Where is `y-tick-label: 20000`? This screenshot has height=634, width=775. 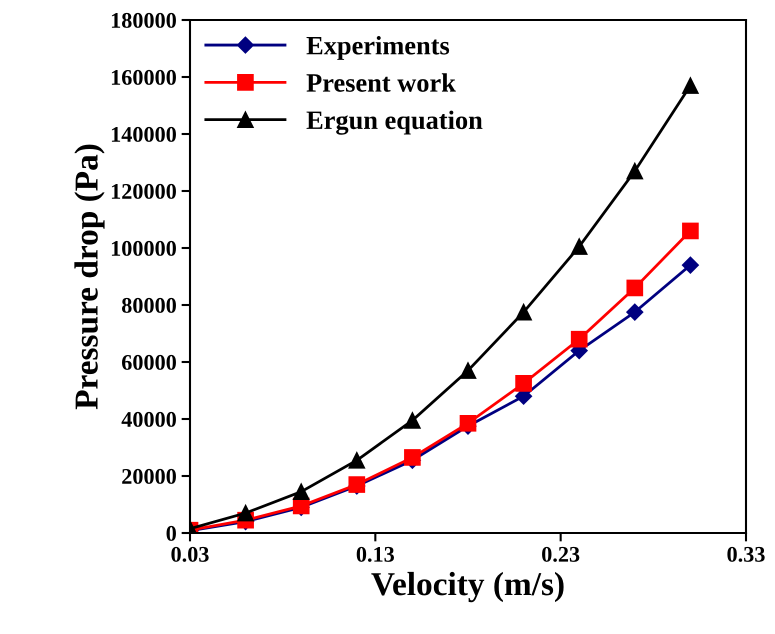 y-tick-label: 20000 is located at coordinates (149, 476).